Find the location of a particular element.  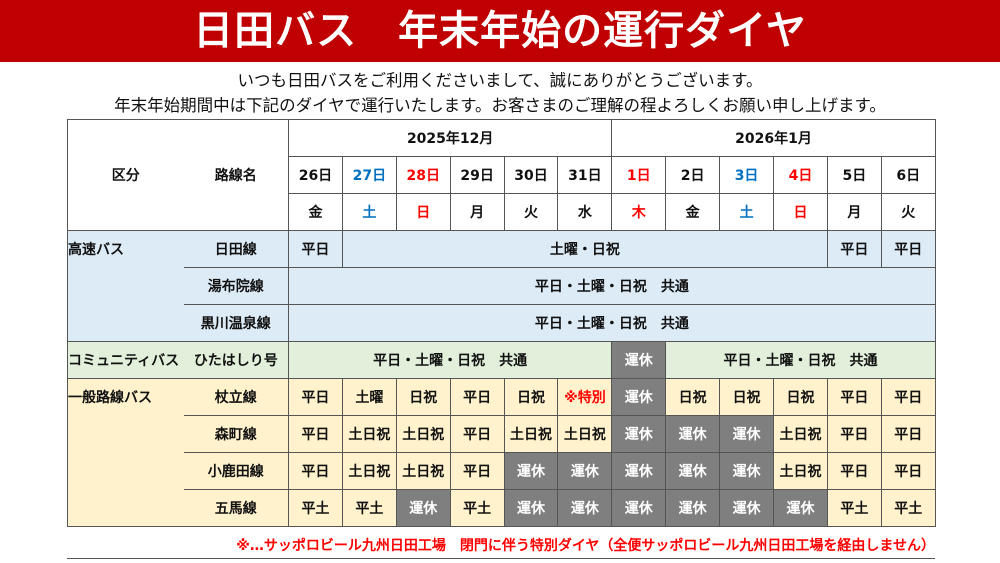

divider is located at coordinates (501, 558).